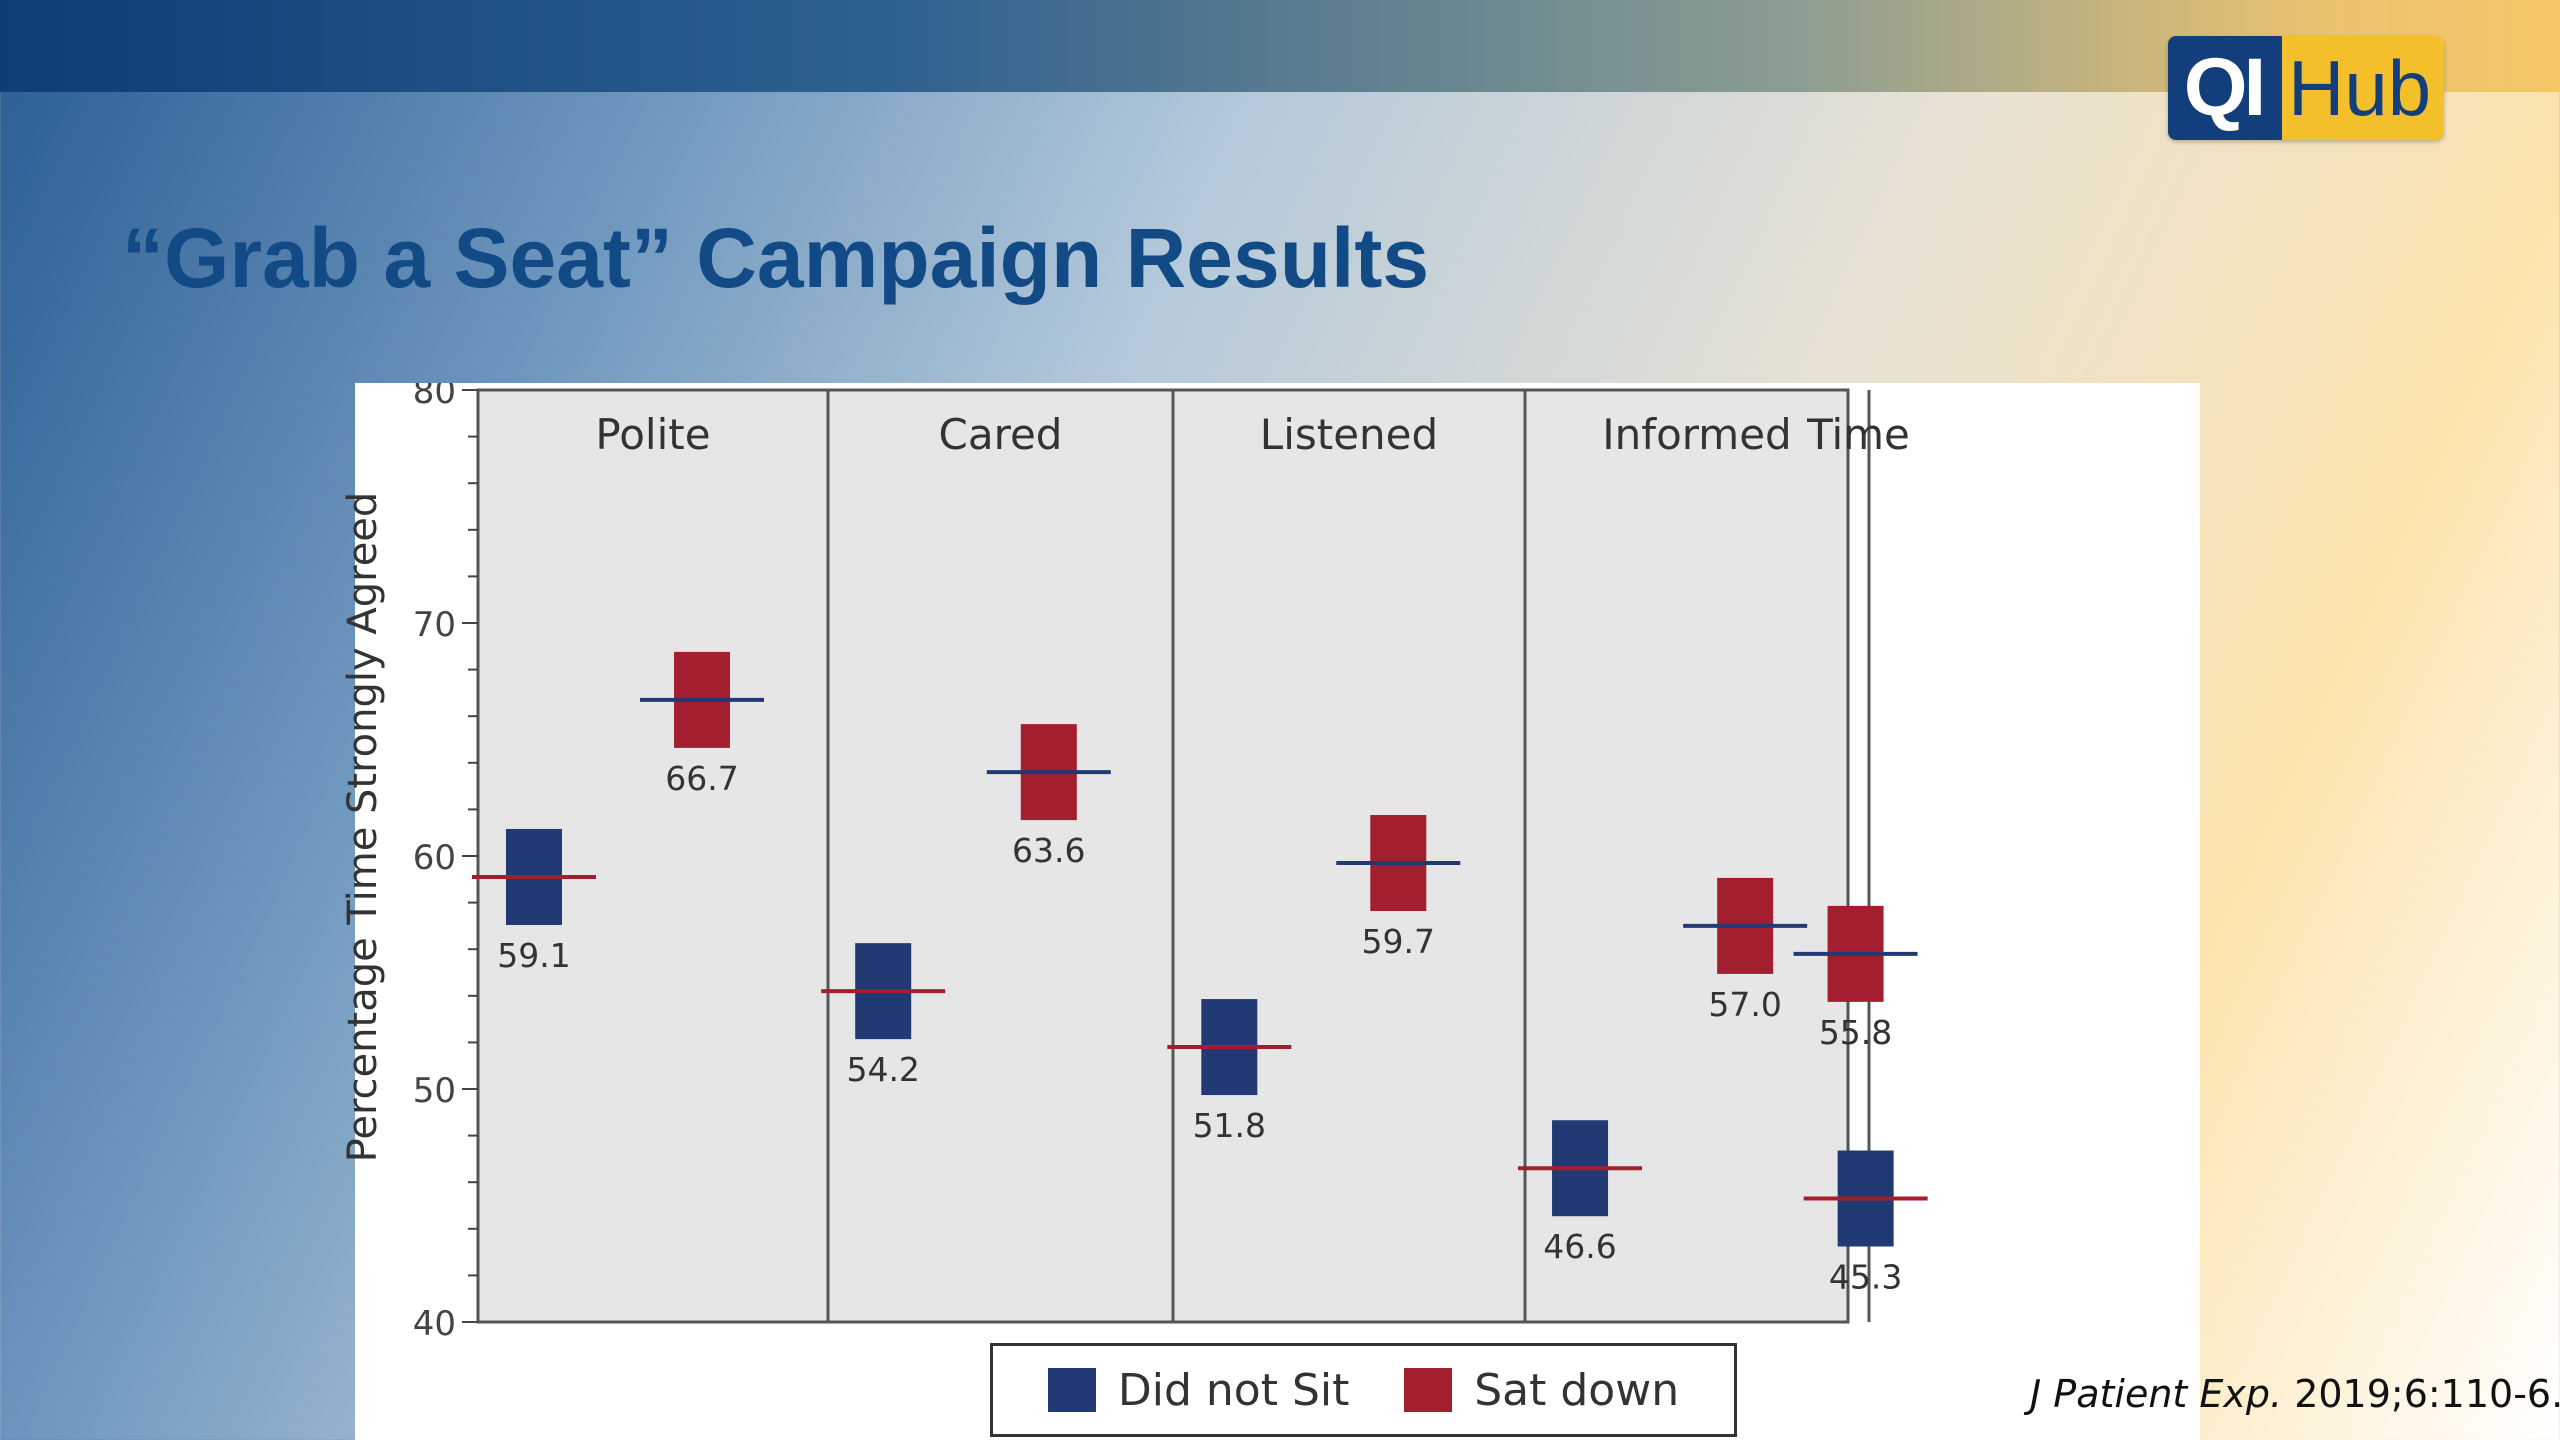 The height and width of the screenshot is (1440, 2560). Describe the element at coordinates (1855, 1032) in the screenshot. I see `data-label: 55.8` at that location.